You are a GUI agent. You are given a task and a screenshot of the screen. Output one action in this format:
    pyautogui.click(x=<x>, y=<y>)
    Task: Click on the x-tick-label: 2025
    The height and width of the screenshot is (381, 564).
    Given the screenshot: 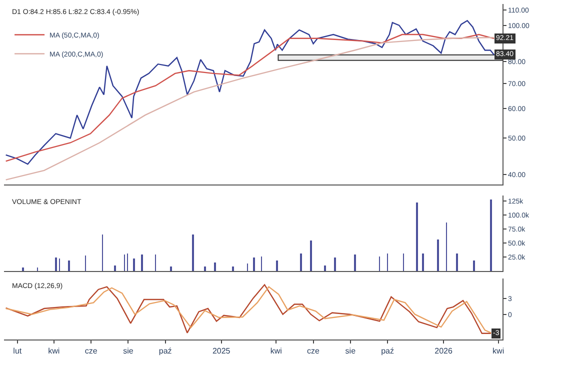 What is the action you would take?
    pyautogui.click(x=221, y=351)
    